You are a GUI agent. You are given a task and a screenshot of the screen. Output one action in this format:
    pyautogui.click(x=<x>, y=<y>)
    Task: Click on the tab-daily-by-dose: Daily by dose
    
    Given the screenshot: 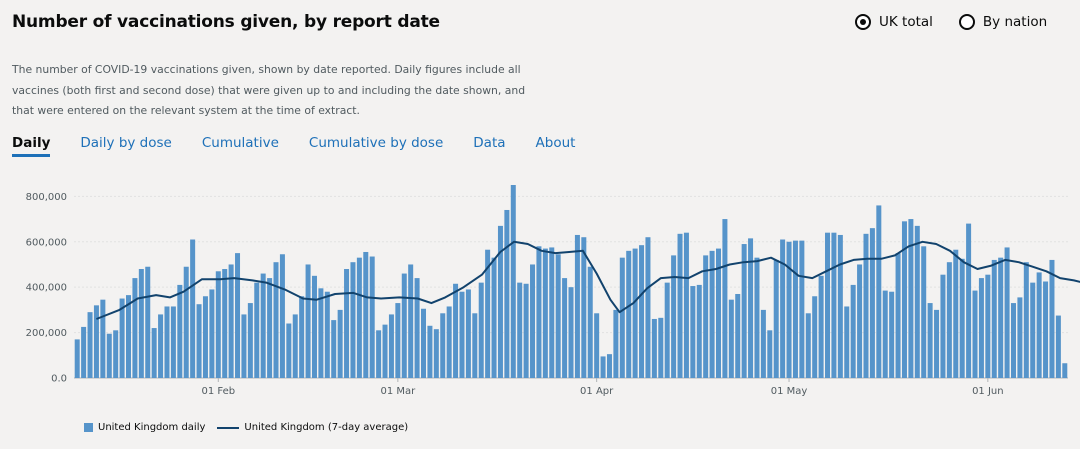 What is the action you would take?
    pyautogui.click(x=126, y=143)
    